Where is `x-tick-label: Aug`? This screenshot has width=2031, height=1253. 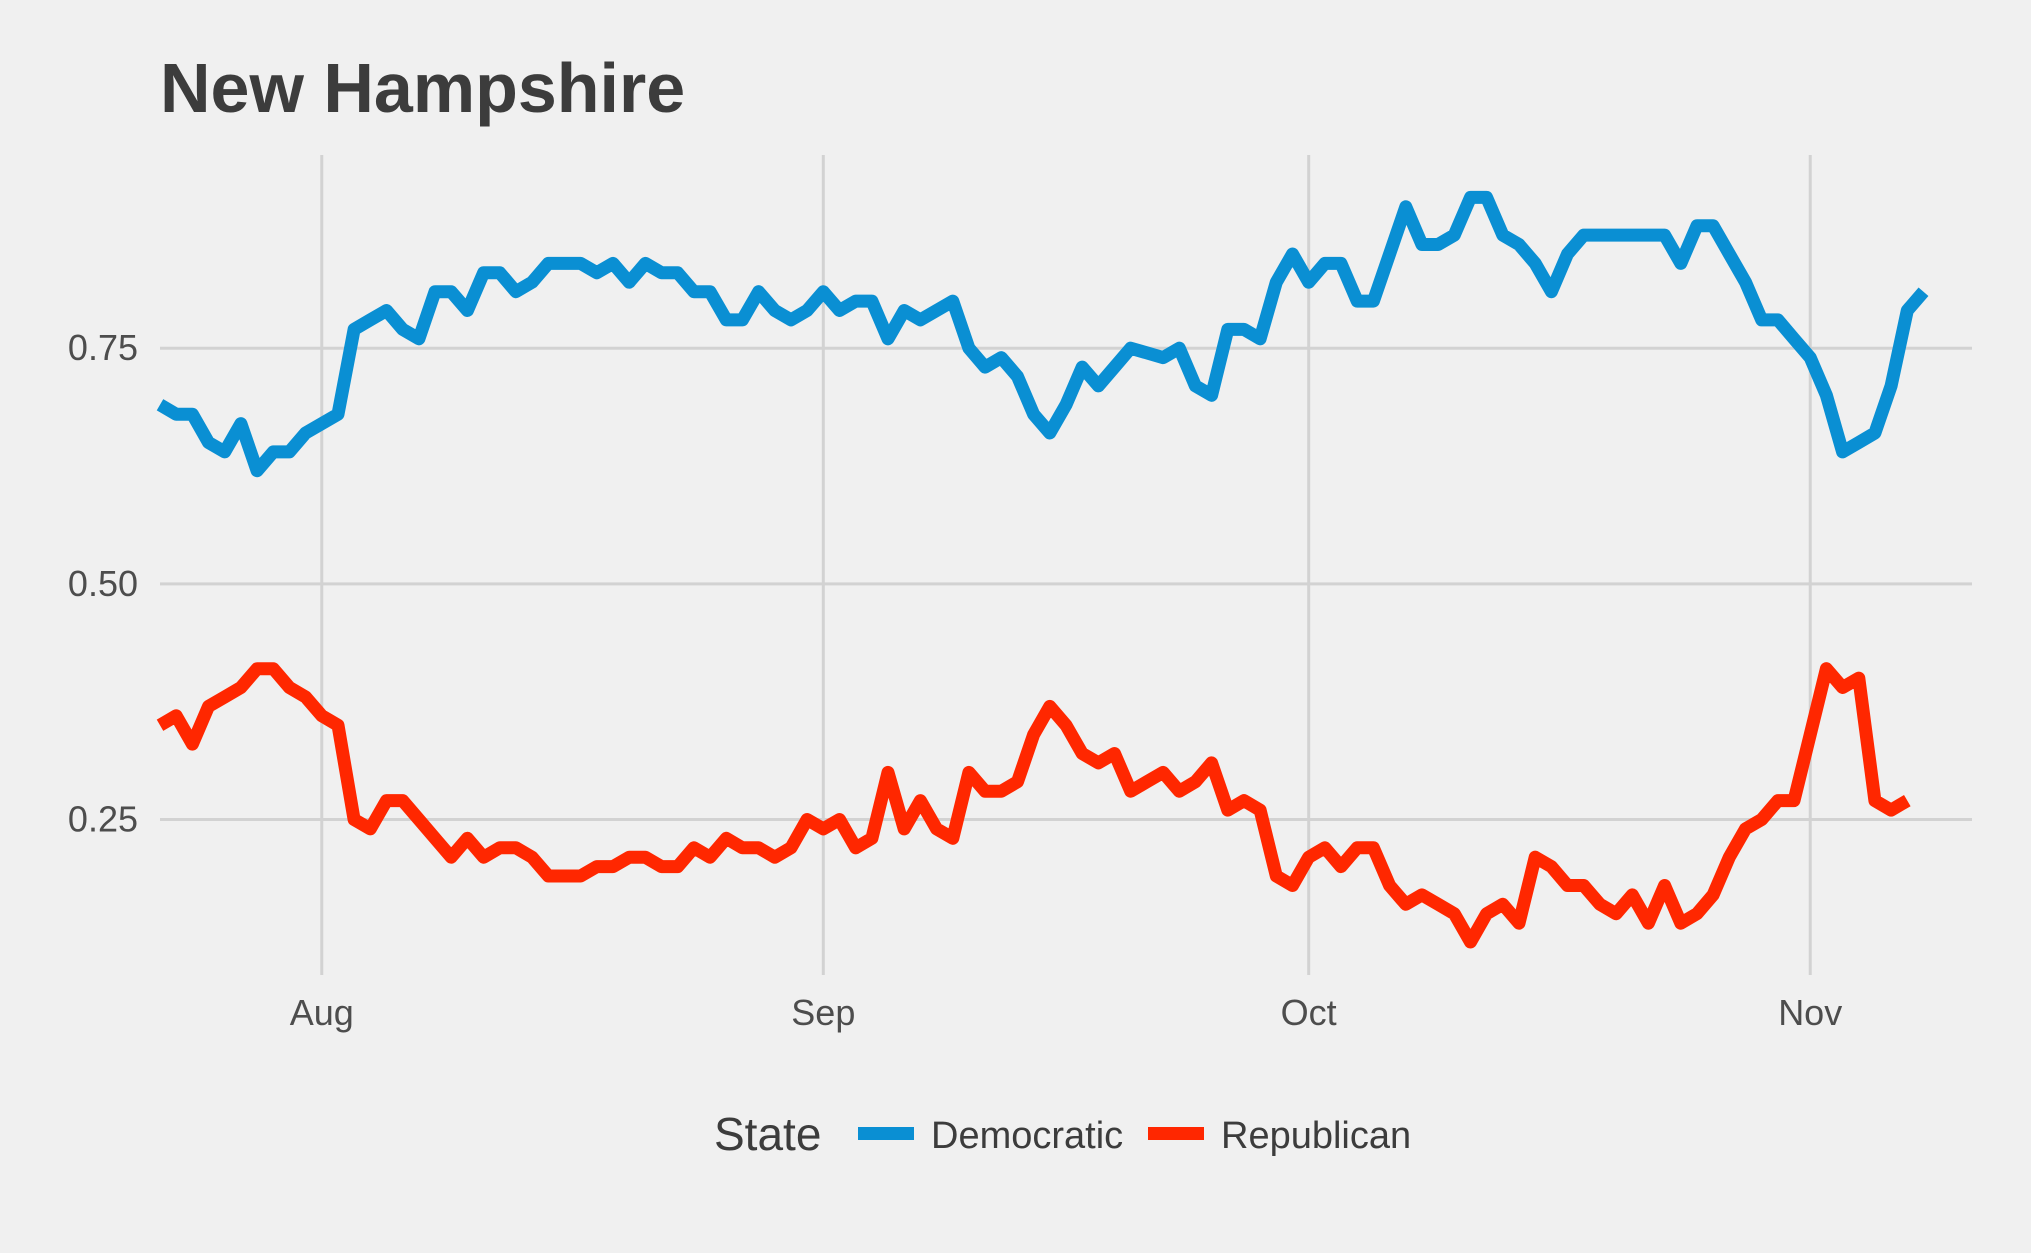
x-tick-label: Aug is located at coordinates (322, 1012).